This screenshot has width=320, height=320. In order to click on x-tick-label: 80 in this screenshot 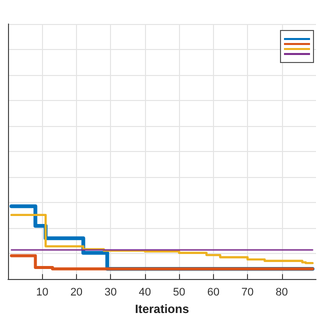, I will do `click(282, 292)`.